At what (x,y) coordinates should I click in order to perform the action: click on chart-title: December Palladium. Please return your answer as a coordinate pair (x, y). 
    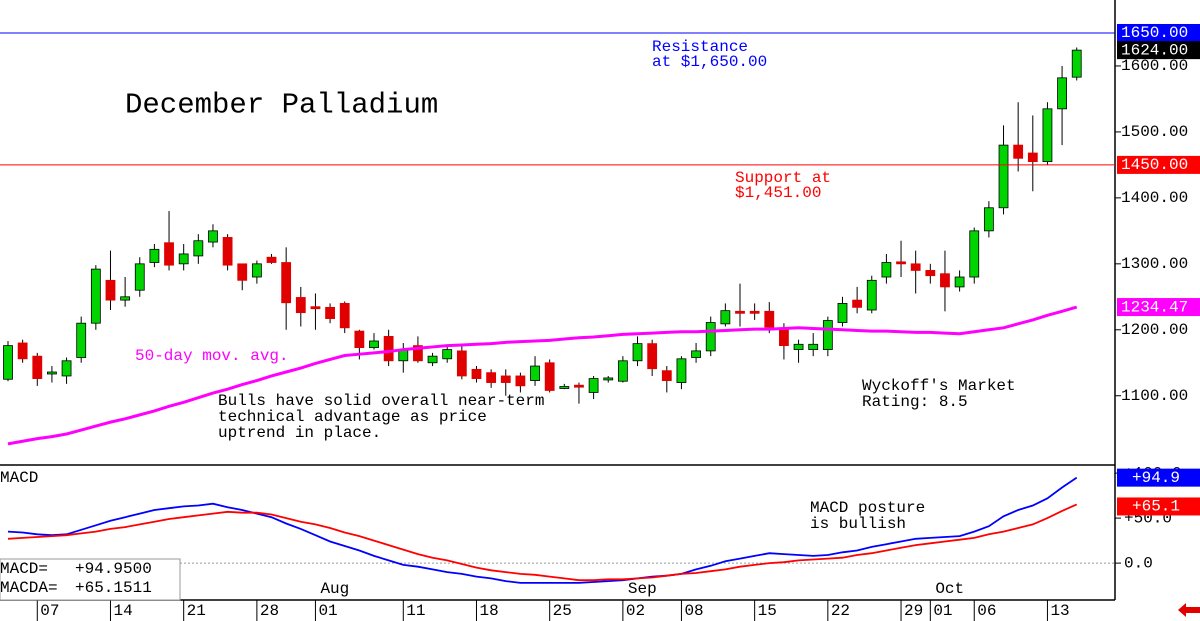
    Looking at the image, I should click on (281, 105).